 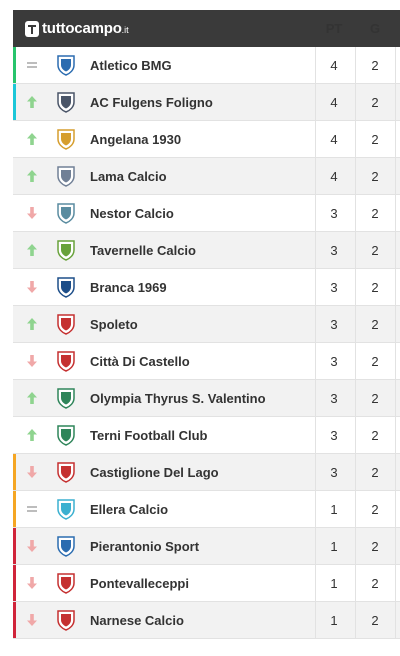 What do you see at coordinates (206, 287) in the screenshot?
I see `table-row: Branca 1969 3 2` at bounding box center [206, 287].